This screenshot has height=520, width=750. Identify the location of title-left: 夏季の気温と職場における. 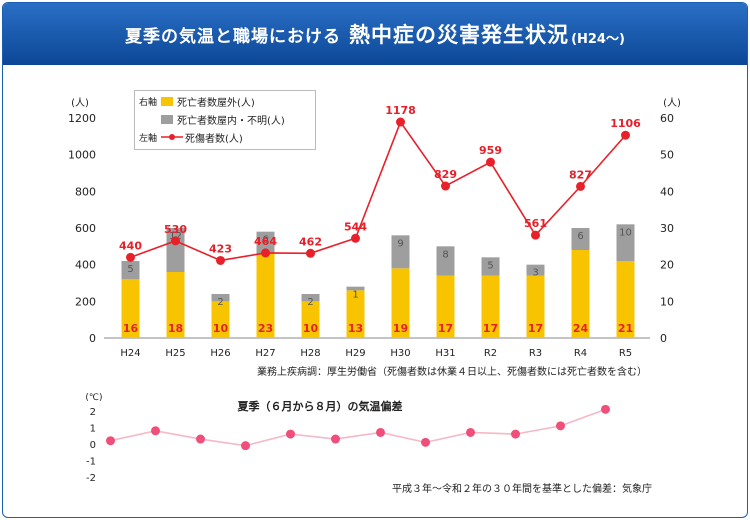
(233, 36).